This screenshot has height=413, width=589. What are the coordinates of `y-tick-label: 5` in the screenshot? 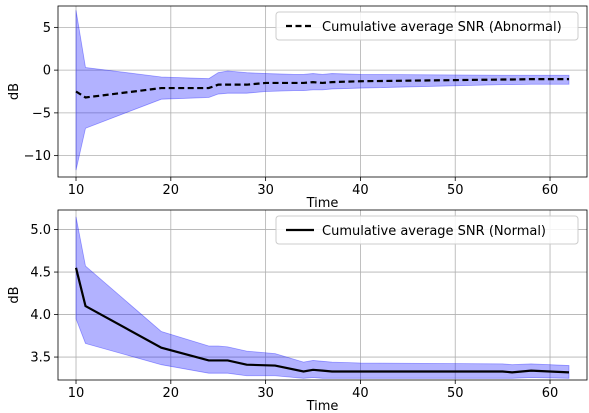 It's located at (47, 28).